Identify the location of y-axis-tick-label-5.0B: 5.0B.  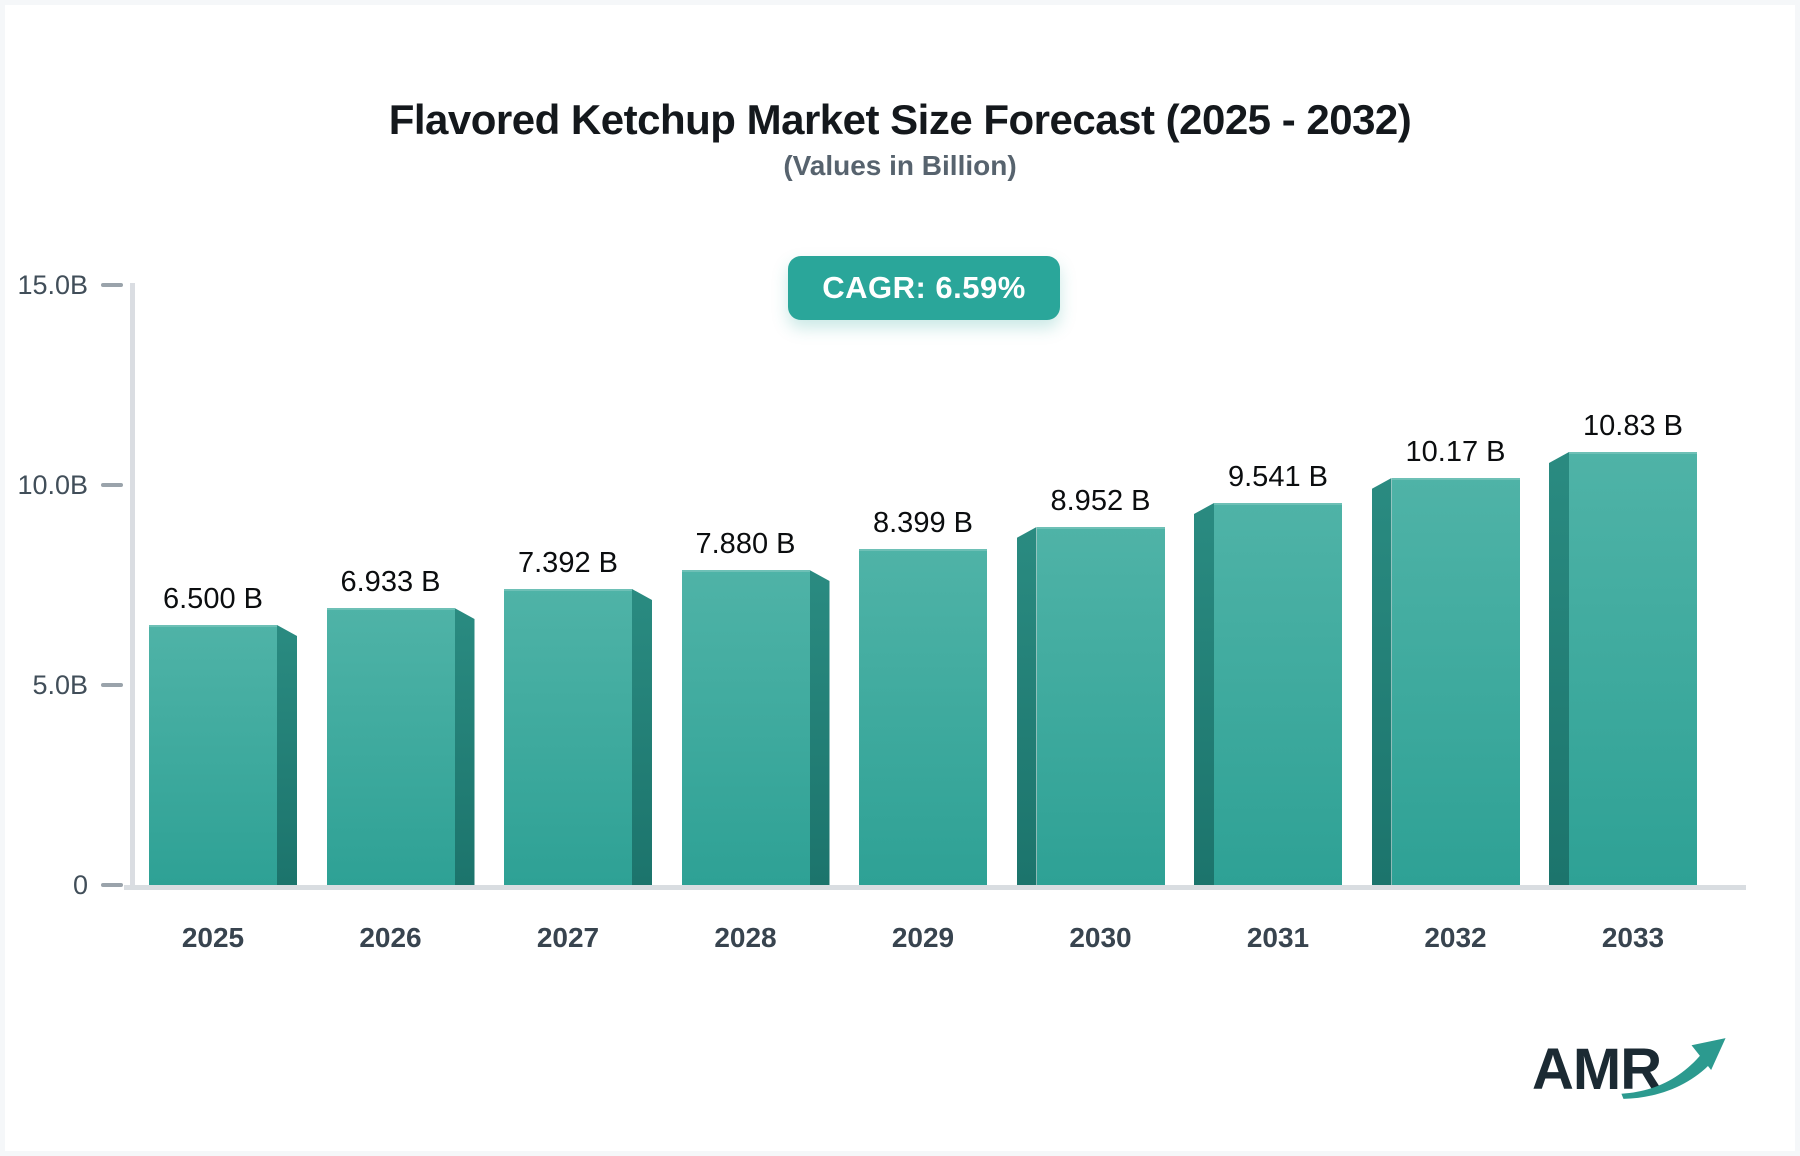
(60, 685).